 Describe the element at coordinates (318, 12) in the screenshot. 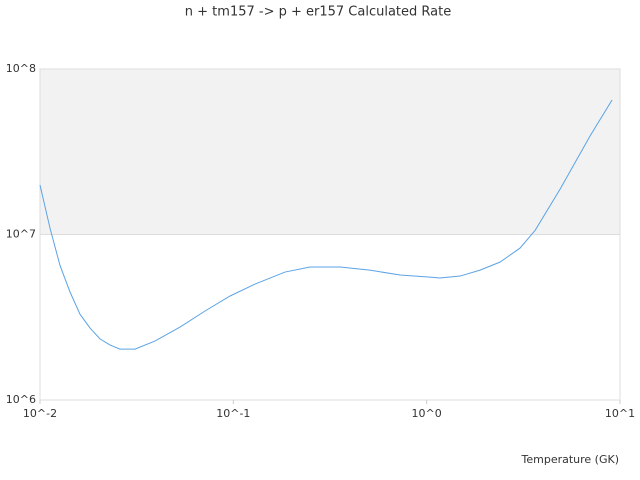

I see `chart-title: n + tm157 -> p + er157 Calculated Rate` at that location.